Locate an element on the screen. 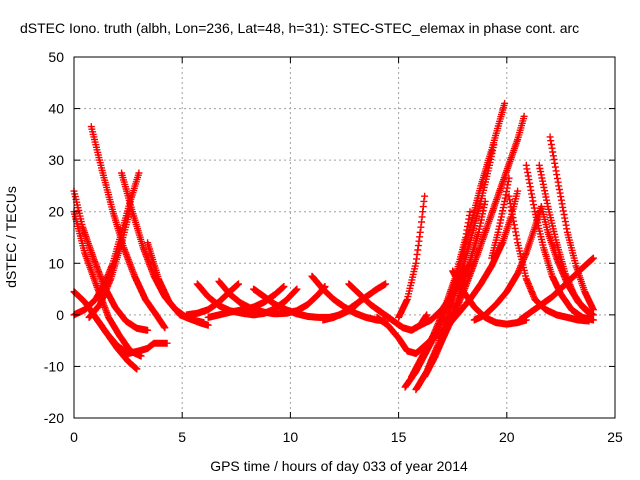 The height and width of the screenshot is (480, 640). series-30-markers is located at coordinates (549, 258).